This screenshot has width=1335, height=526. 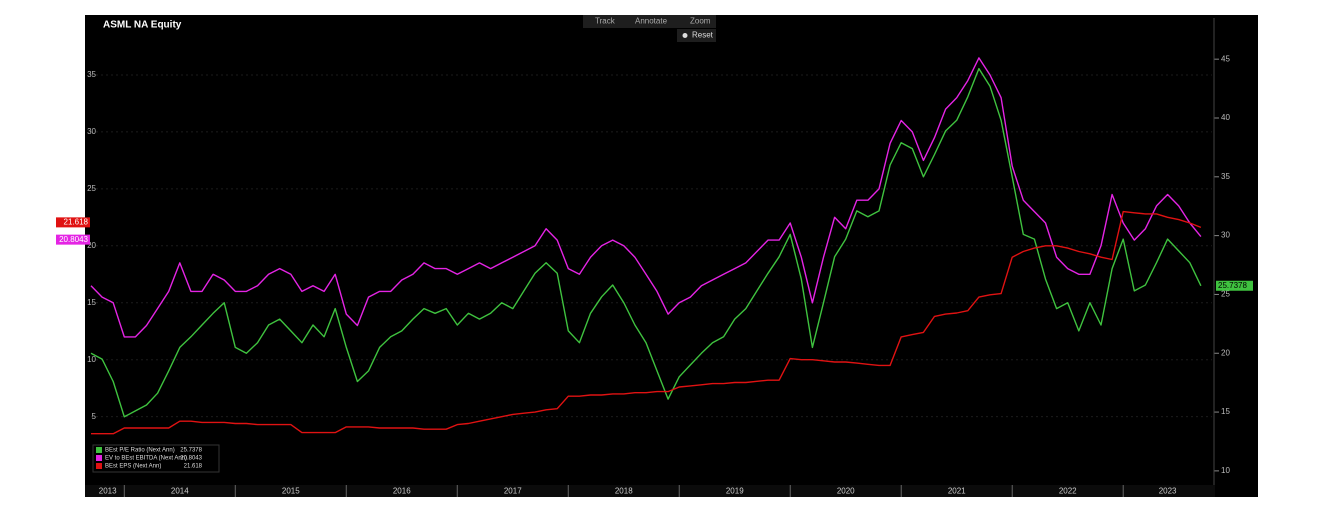 I want to click on toolbar-button: Track, so click(x=605, y=21).